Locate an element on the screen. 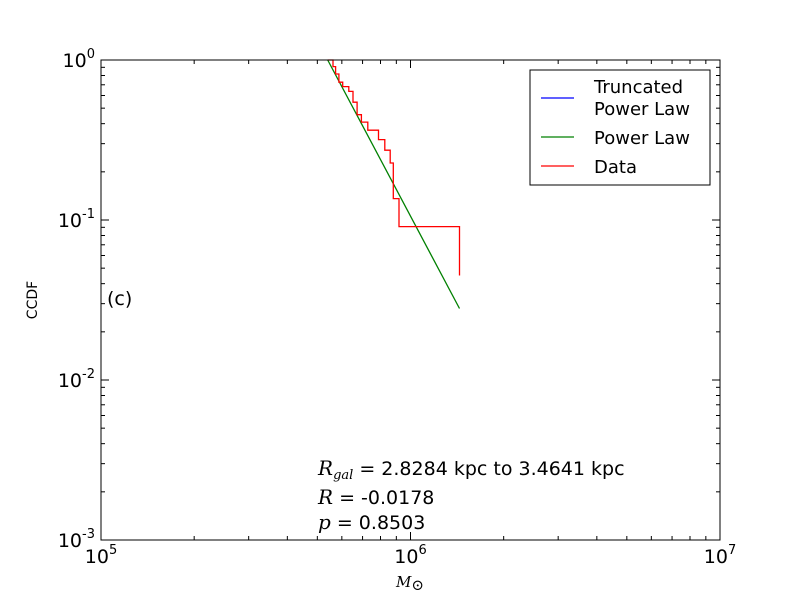 Image resolution: width=800 pixels, height=600 pixels. y-tick-label: 10⁻² is located at coordinates (76, 379).